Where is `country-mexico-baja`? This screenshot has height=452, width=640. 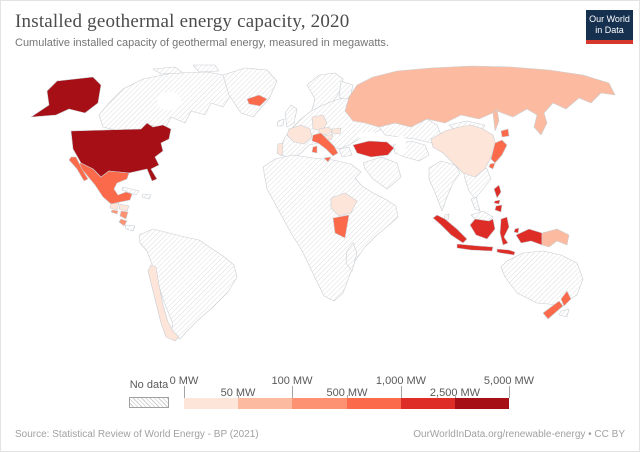
country-mexico-baja is located at coordinates (78, 169).